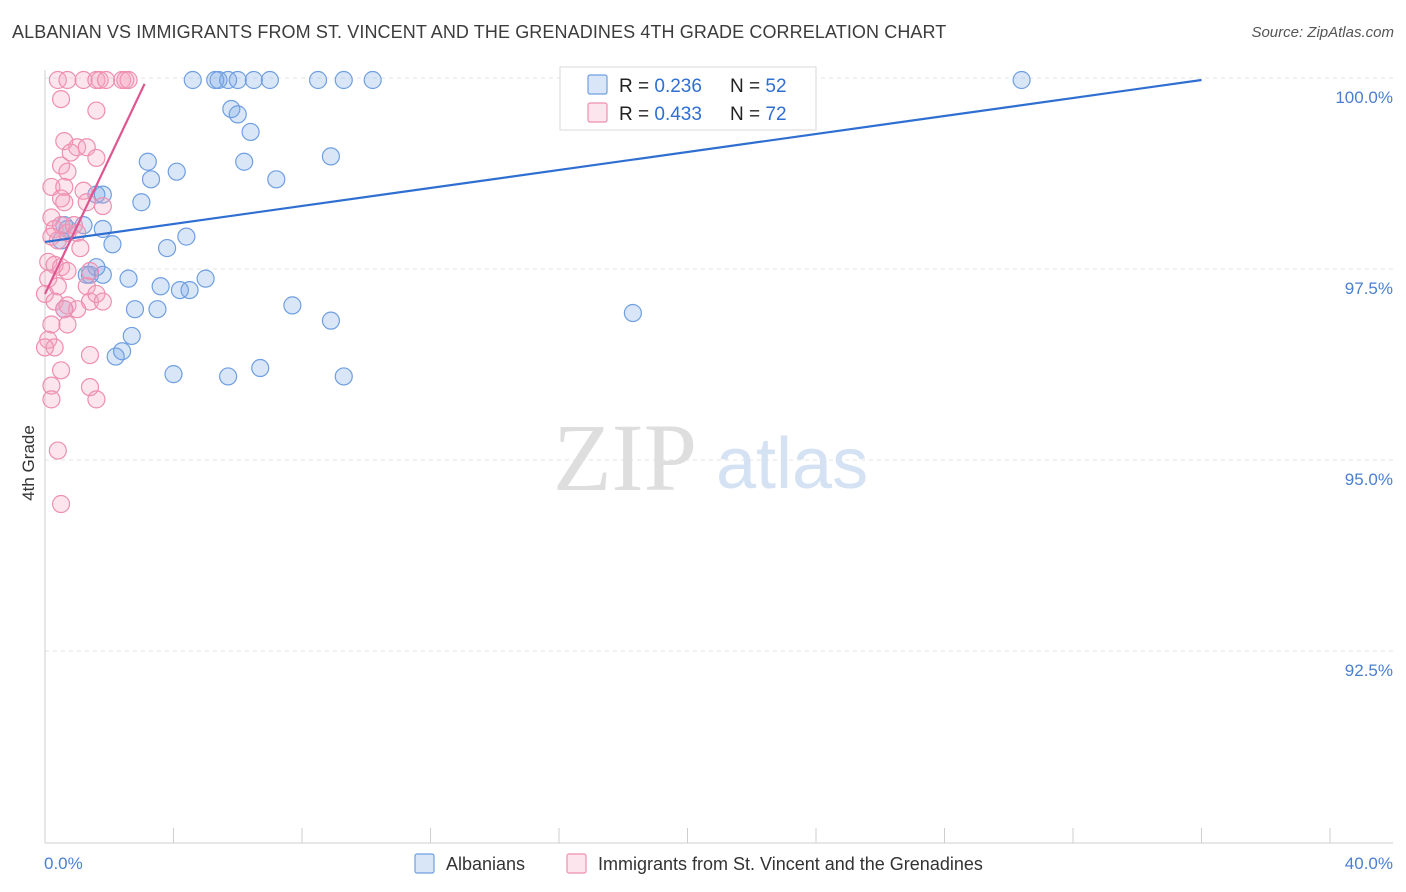 Image resolution: width=1406 pixels, height=892 pixels. Describe the element at coordinates (710, 457) in the screenshot. I see `watermark: ZIP atlas` at that location.